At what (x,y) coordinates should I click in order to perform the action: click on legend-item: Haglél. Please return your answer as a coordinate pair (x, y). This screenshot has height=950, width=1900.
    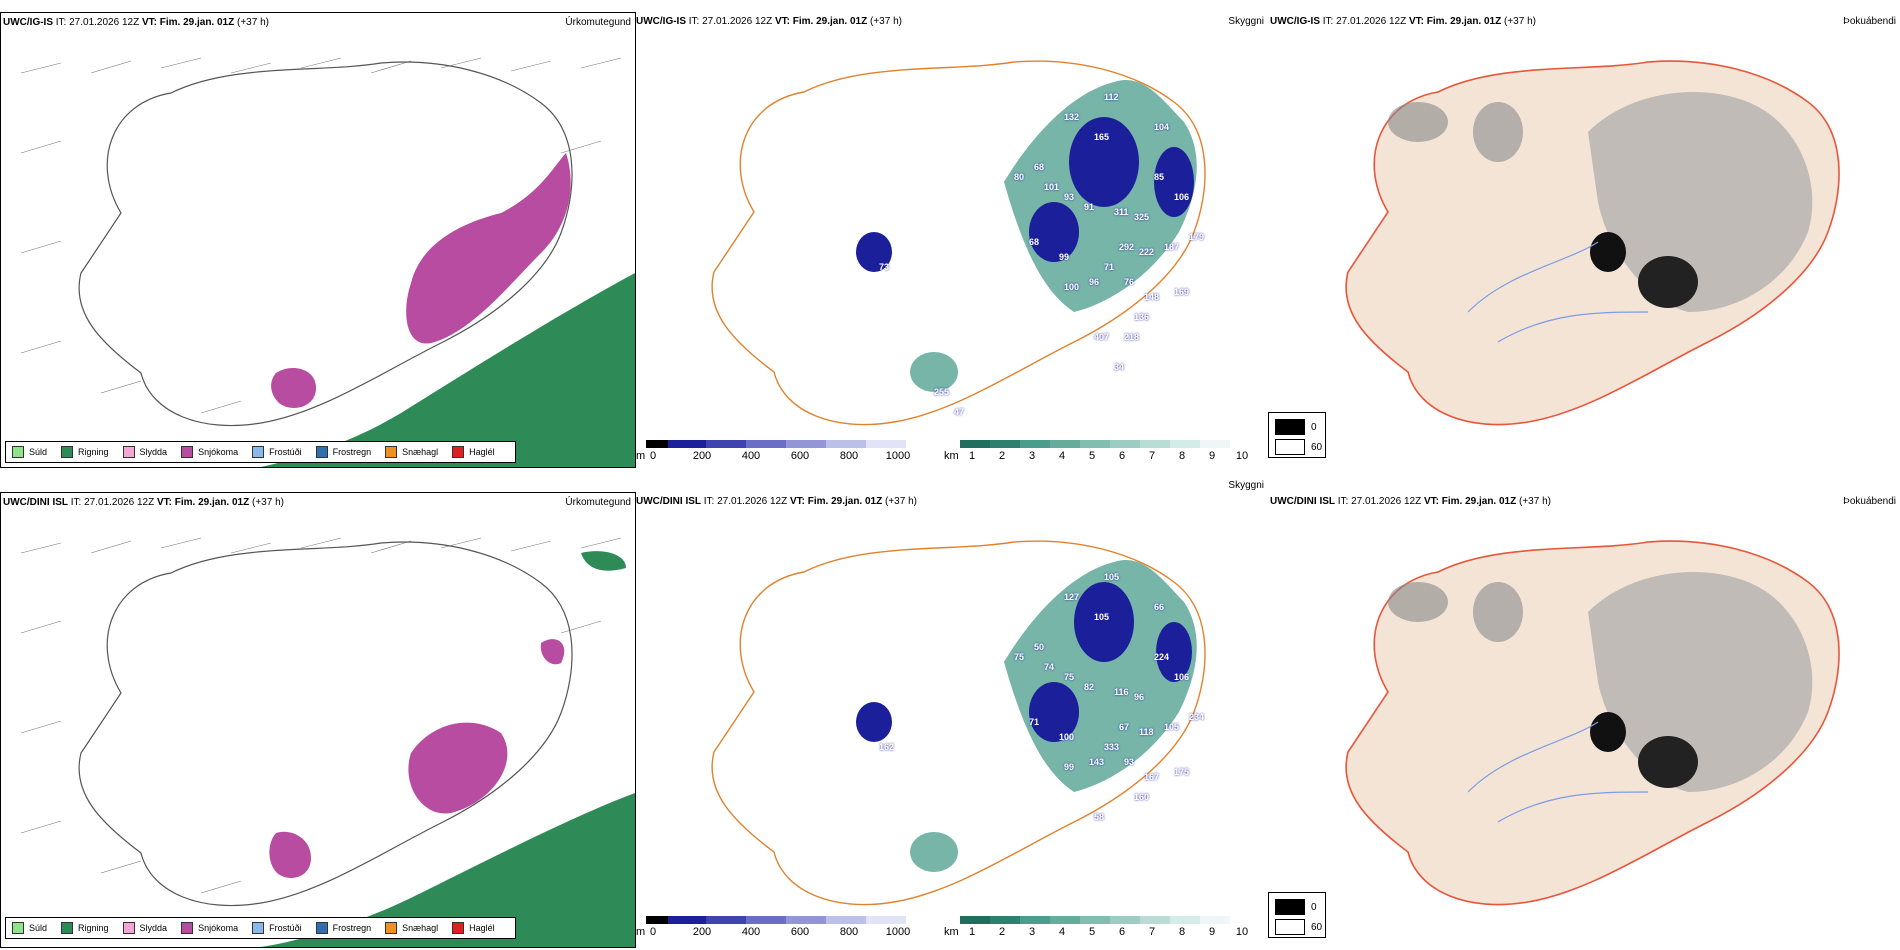
    Looking at the image, I should click on (473, 928).